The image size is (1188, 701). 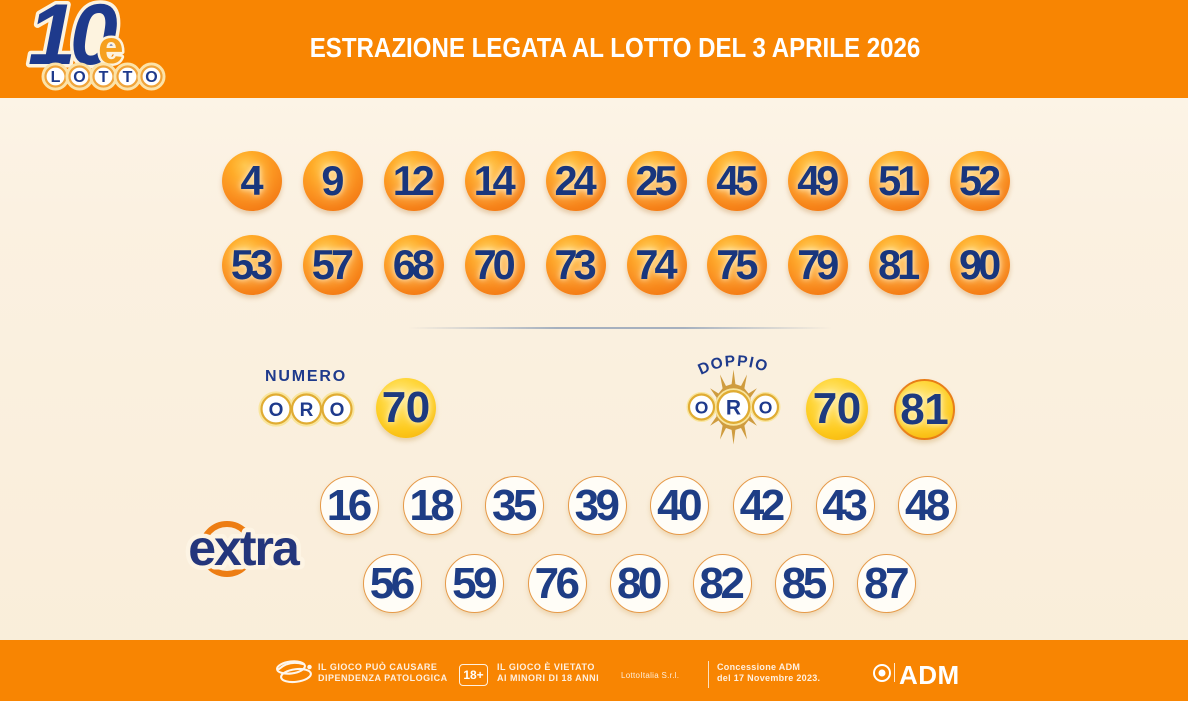 I want to click on svg-text: L, so click(x=56, y=77).